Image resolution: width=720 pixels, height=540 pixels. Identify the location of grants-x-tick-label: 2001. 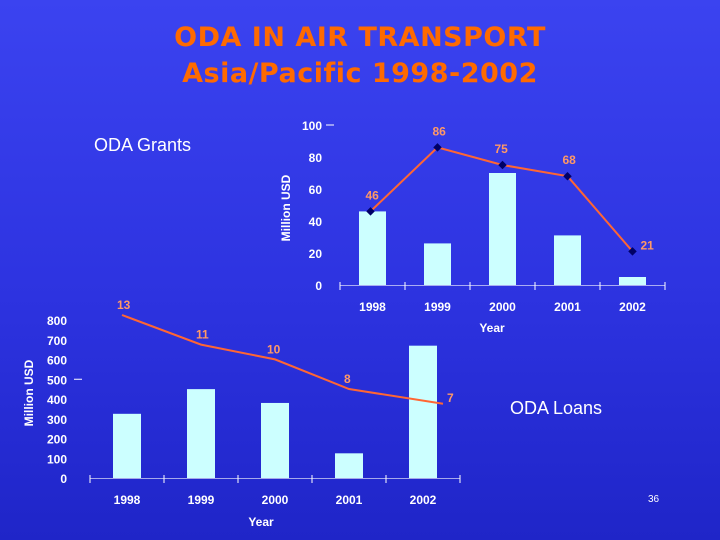
(567, 307).